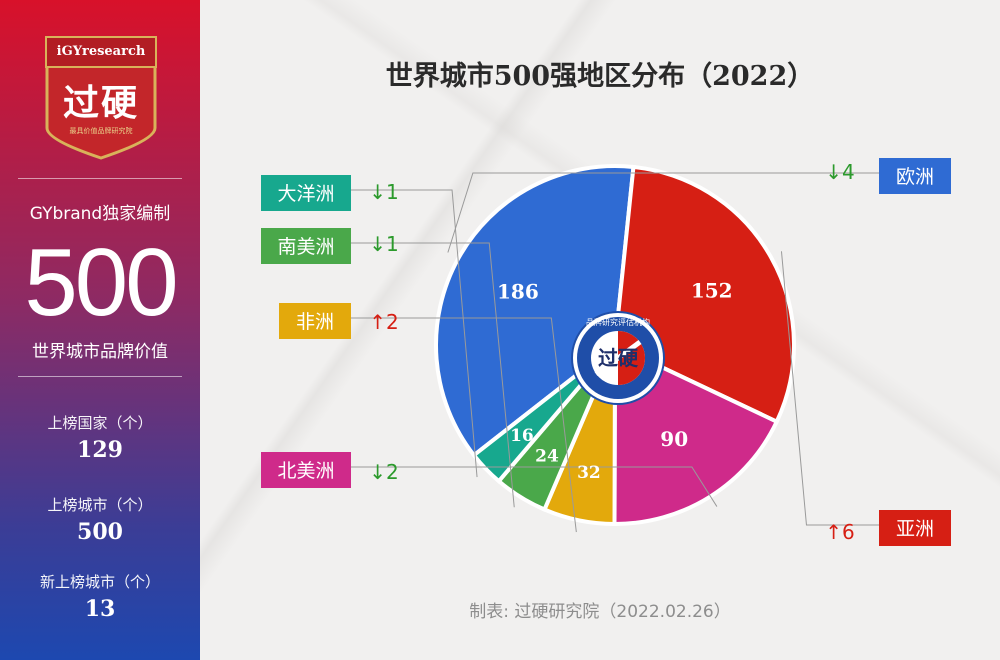 The width and height of the screenshot is (1000, 660). What do you see at coordinates (663, 212) in the screenshot?
I see `leader-line-europe` at bounding box center [663, 212].